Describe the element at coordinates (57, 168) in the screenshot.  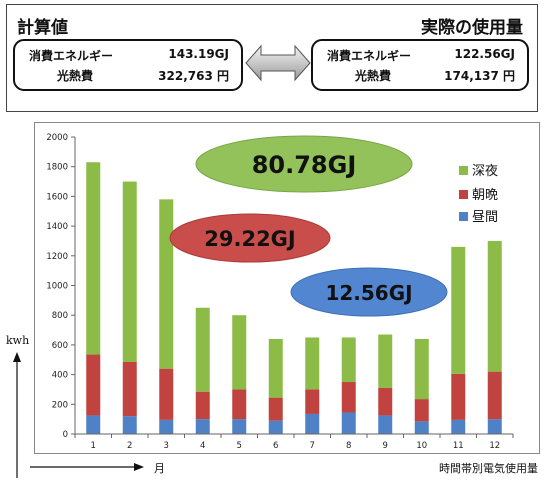
I see `y-tick-label: 1800` at that location.